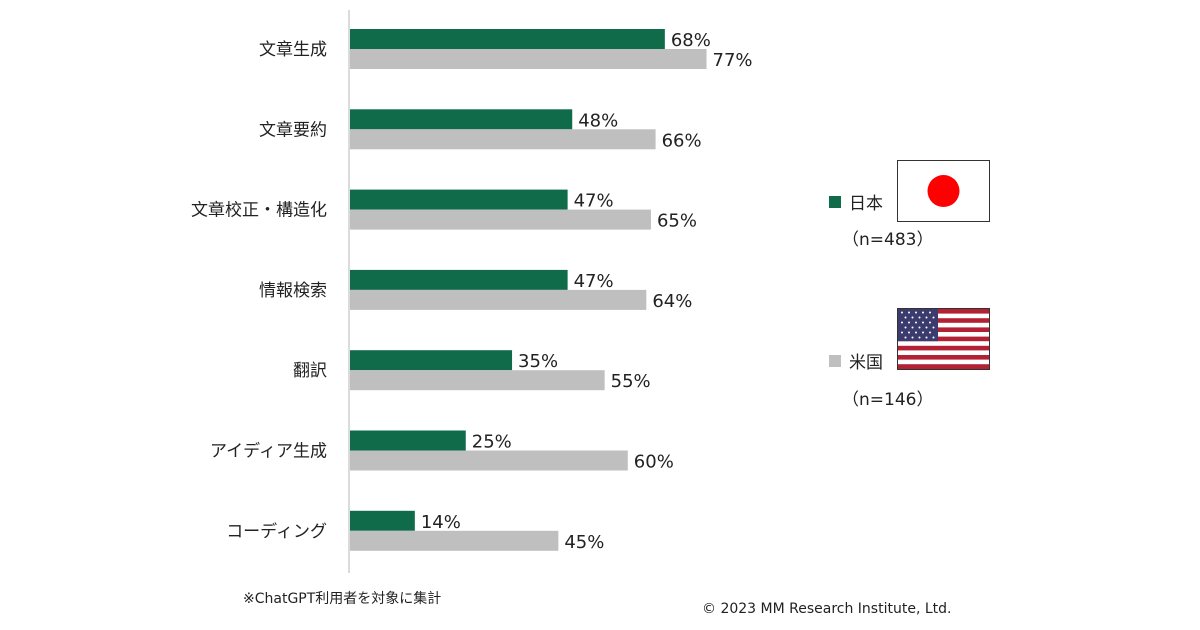 The width and height of the screenshot is (1200, 630). Describe the element at coordinates (835, 360) in the screenshot. I see `legend-swatch-usa` at that location.